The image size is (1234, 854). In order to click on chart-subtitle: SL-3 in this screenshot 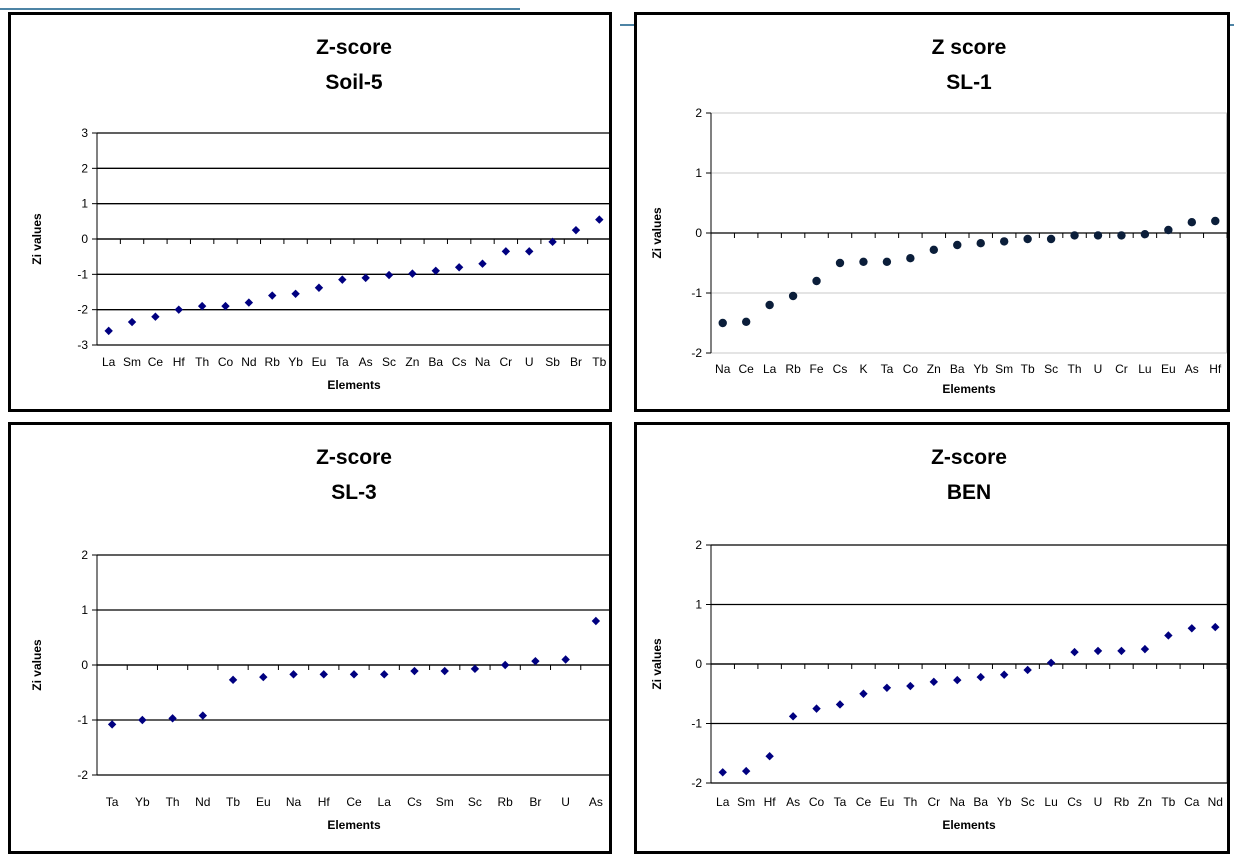, I will do `click(354, 492)`.